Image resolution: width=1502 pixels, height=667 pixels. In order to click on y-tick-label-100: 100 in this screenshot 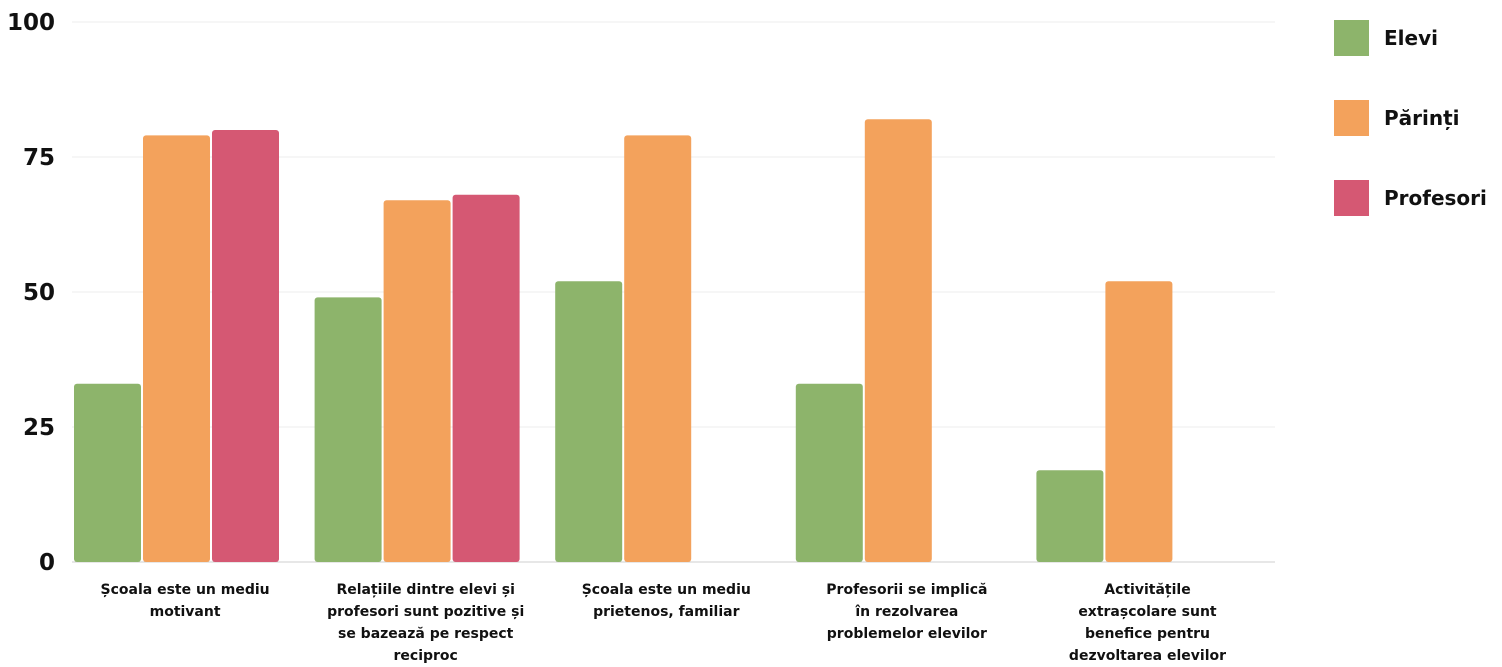, I will do `click(31, 23)`.